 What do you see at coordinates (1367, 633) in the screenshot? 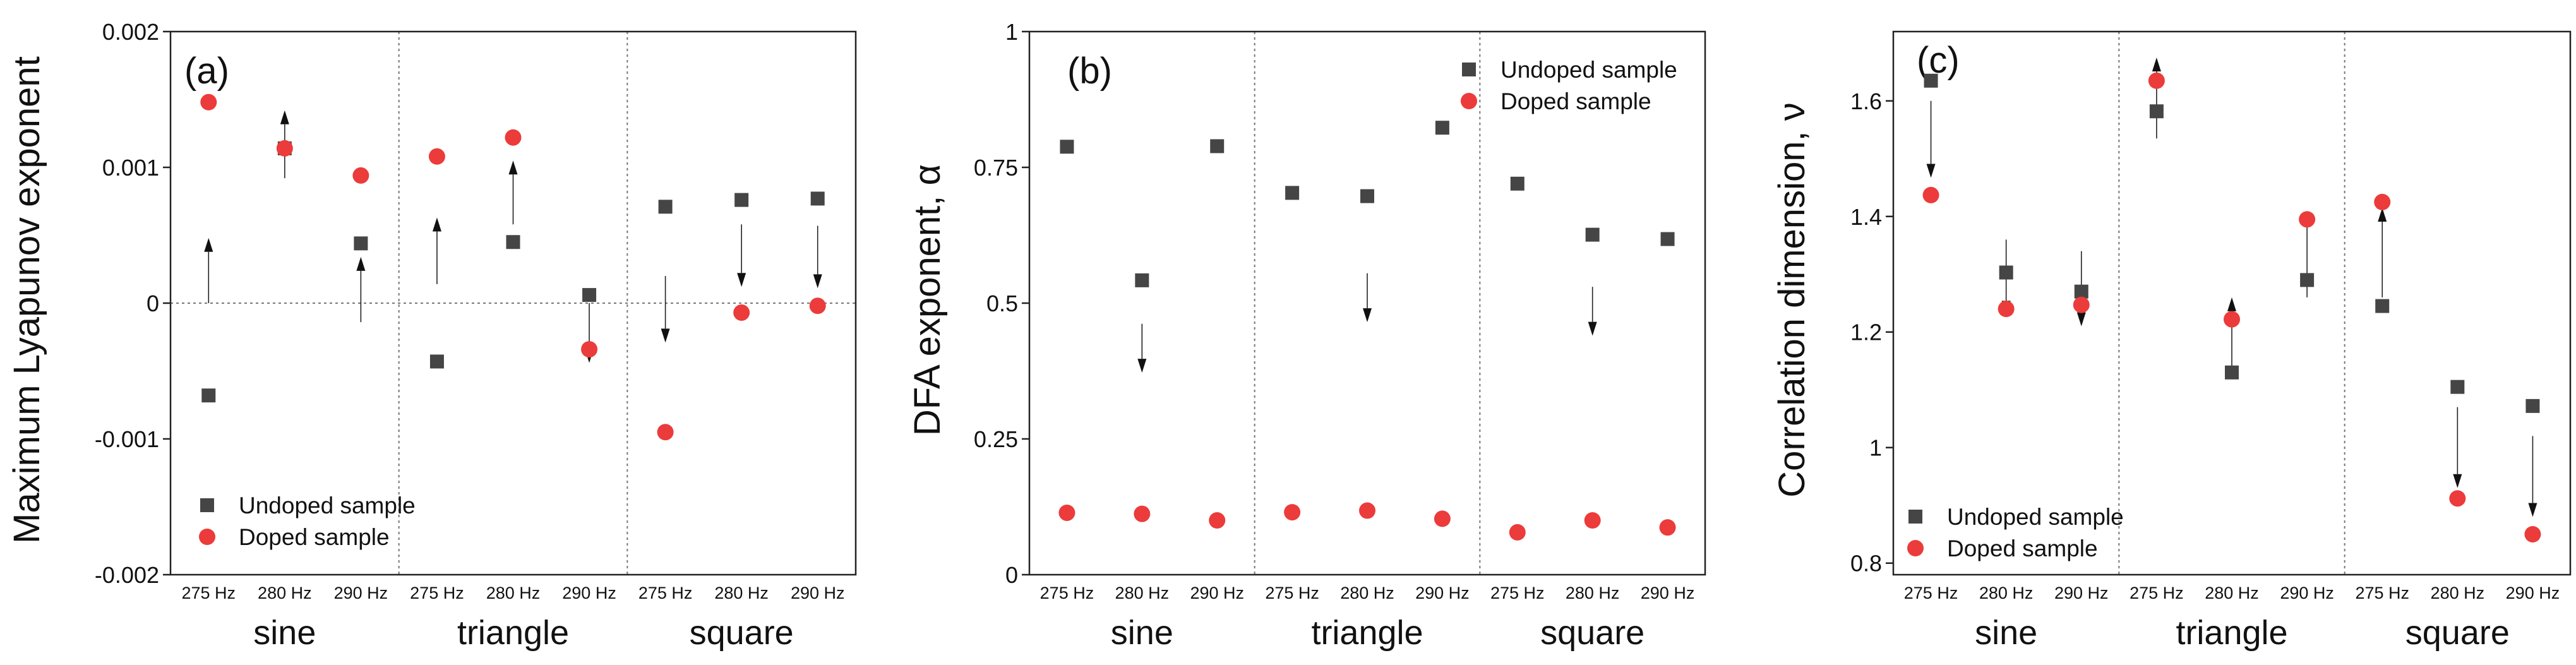
I see `x-group-label: triangle` at bounding box center [1367, 633].